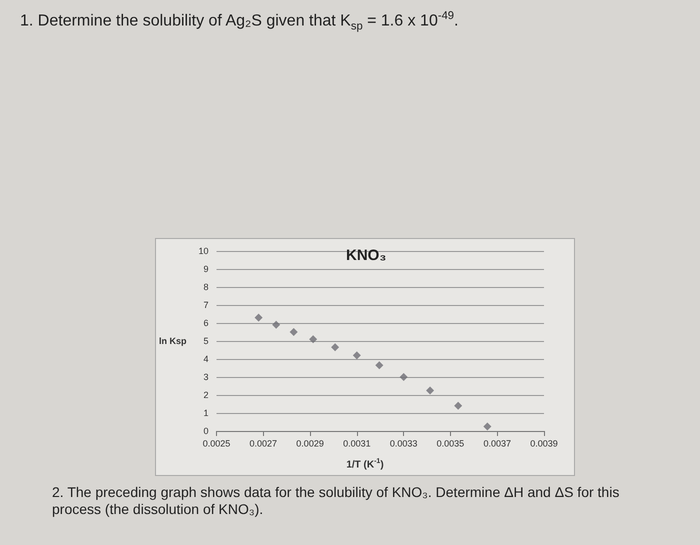 This screenshot has height=545, width=700. Describe the element at coordinates (205, 269) in the screenshot. I see `y-tick-label: 9` at that location.